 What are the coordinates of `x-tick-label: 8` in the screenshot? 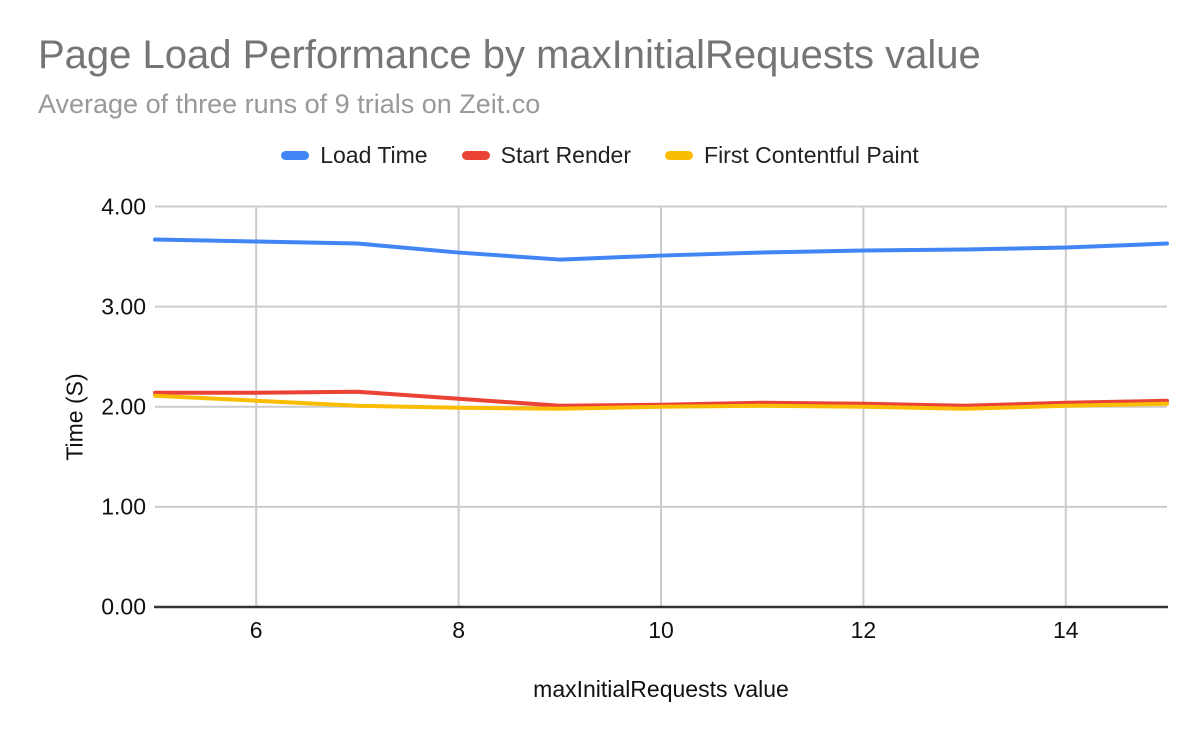 It's located at (458, 630).